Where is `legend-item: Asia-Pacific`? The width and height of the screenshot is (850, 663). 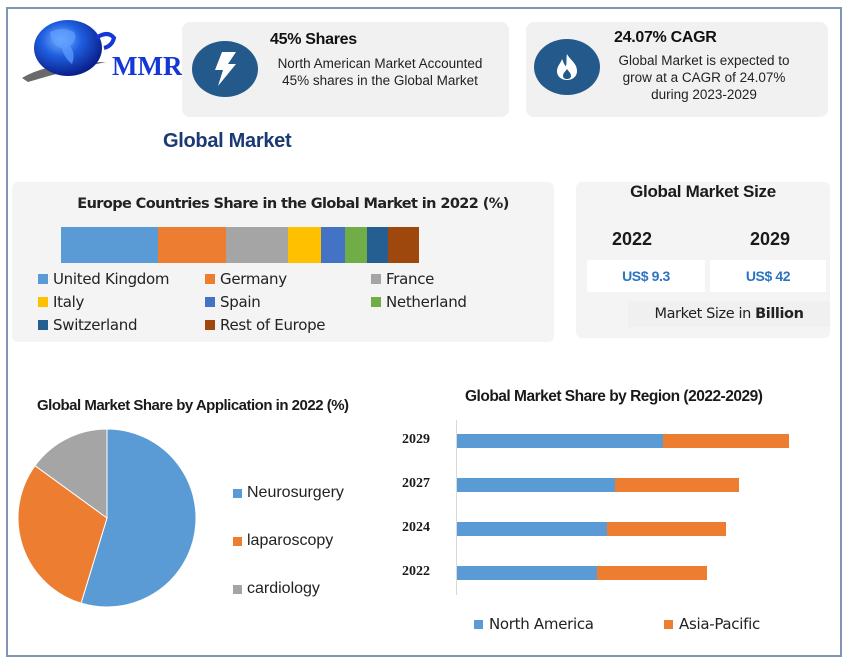 legend-item: Asia-Pacific is located at coordinates (712, 624).